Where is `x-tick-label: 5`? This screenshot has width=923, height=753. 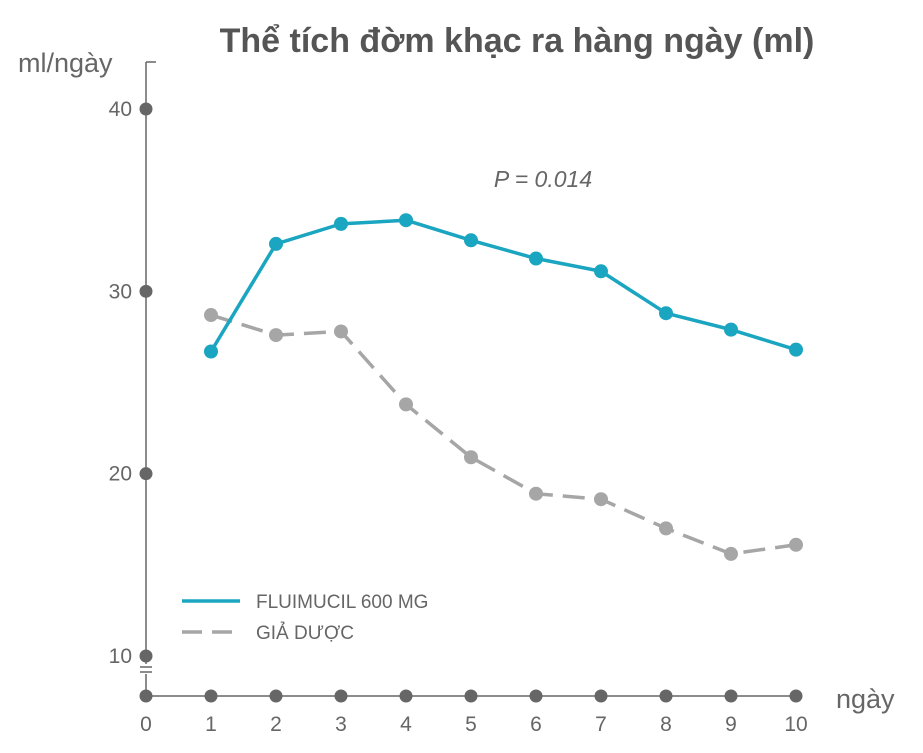 x-tick-label: 5 is located at coordinates (471, 724).